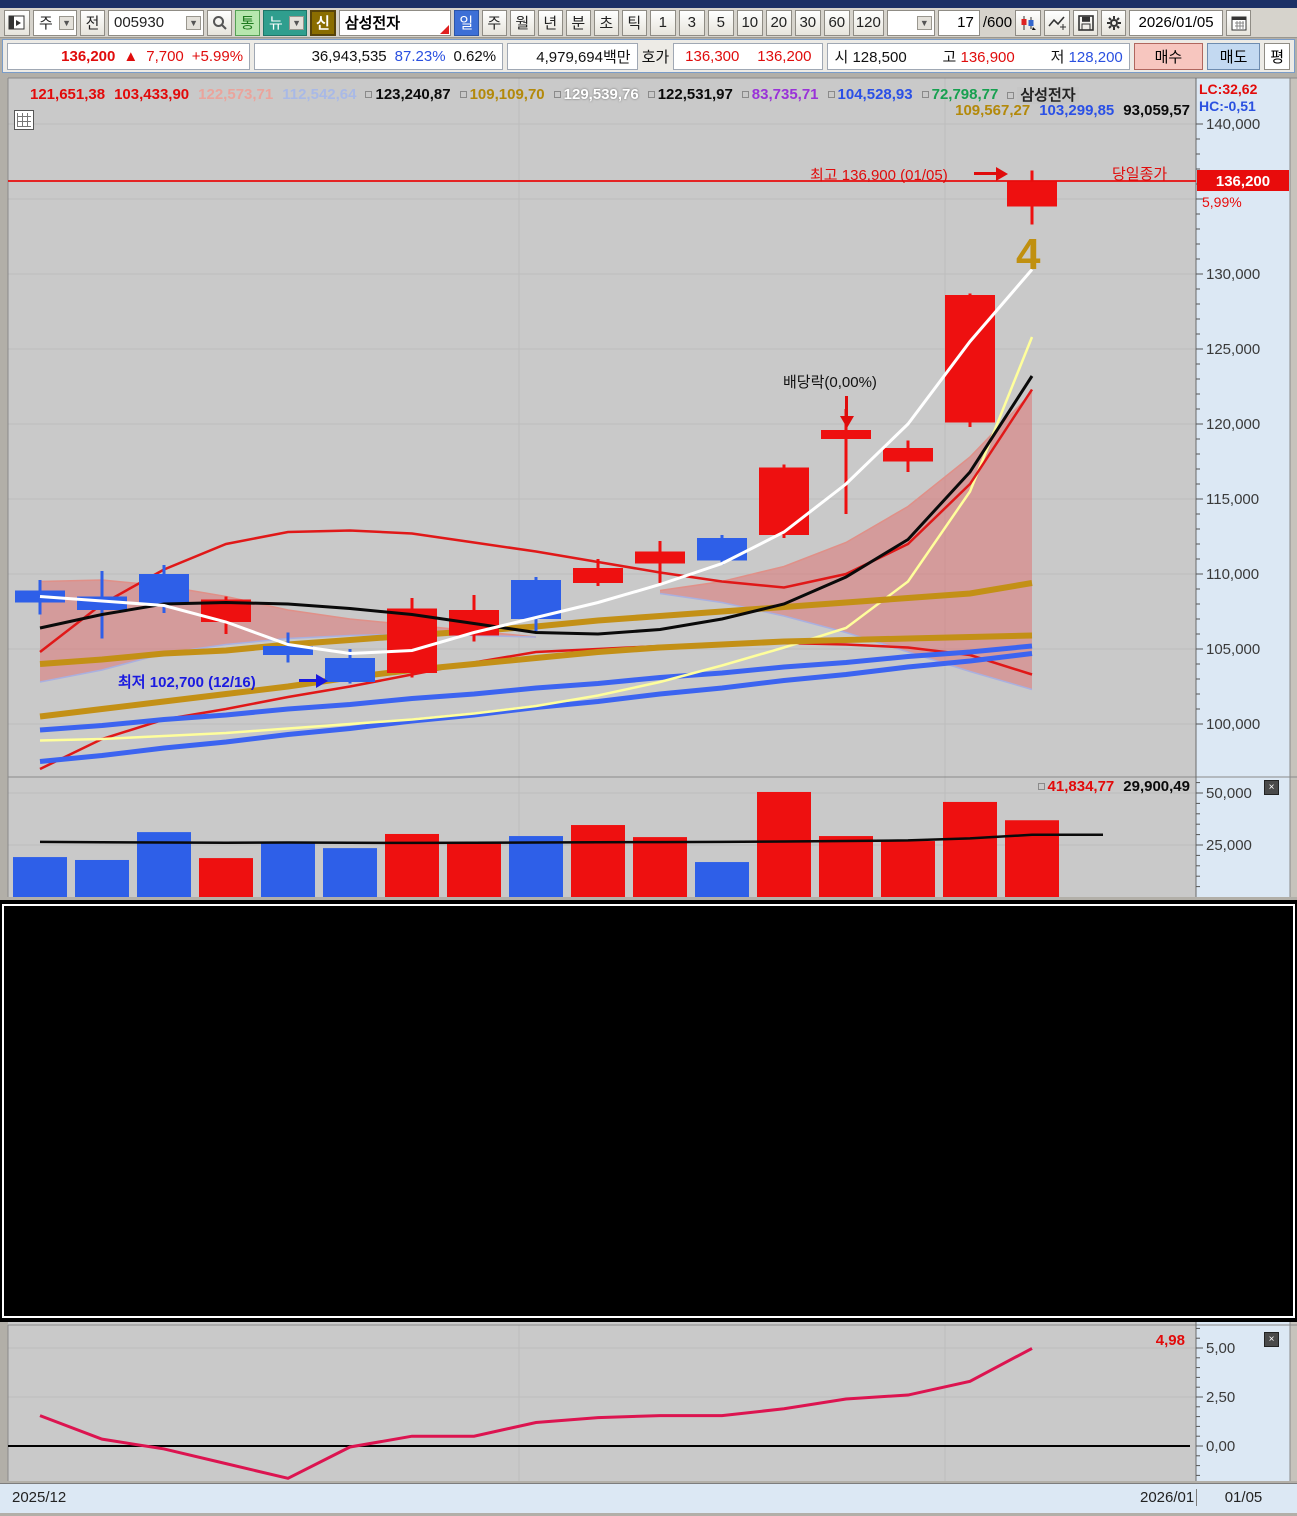  What do you see at coordinates (88, 56) in the screenshot?
I see `current-price: 136,200` at bounding box center [88, 56].